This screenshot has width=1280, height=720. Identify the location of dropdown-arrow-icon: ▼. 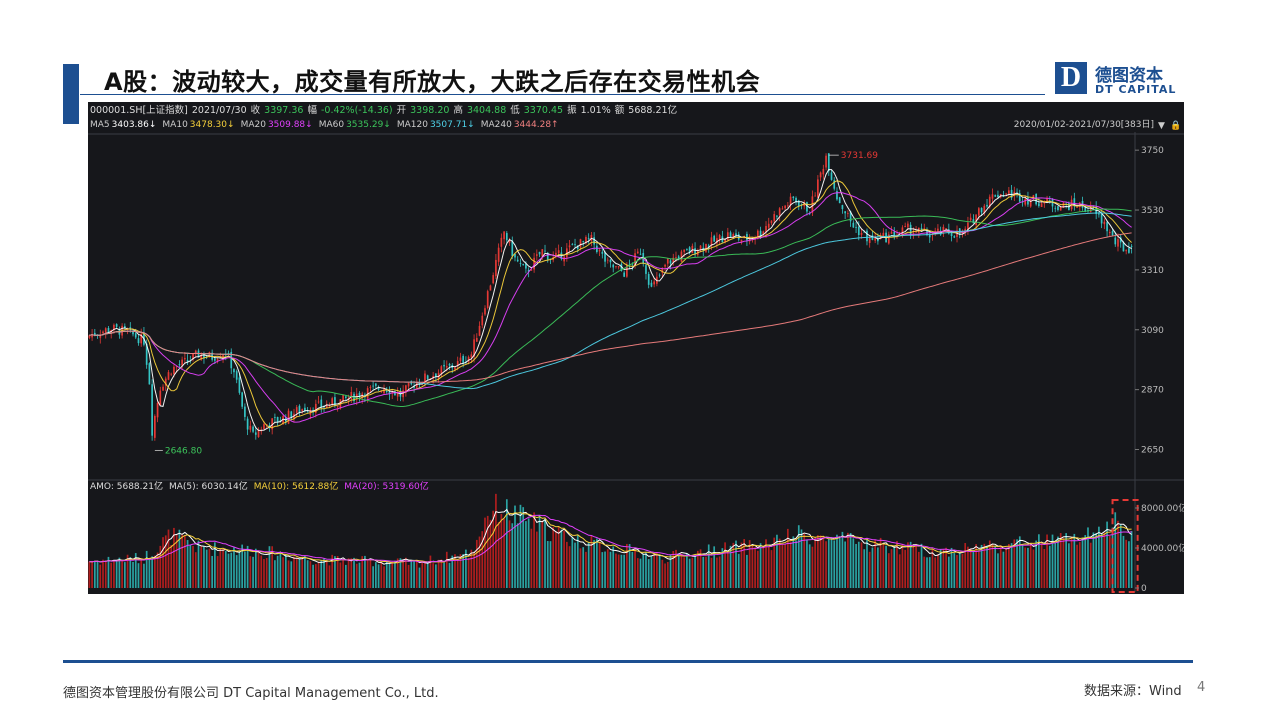
(1161, 126).